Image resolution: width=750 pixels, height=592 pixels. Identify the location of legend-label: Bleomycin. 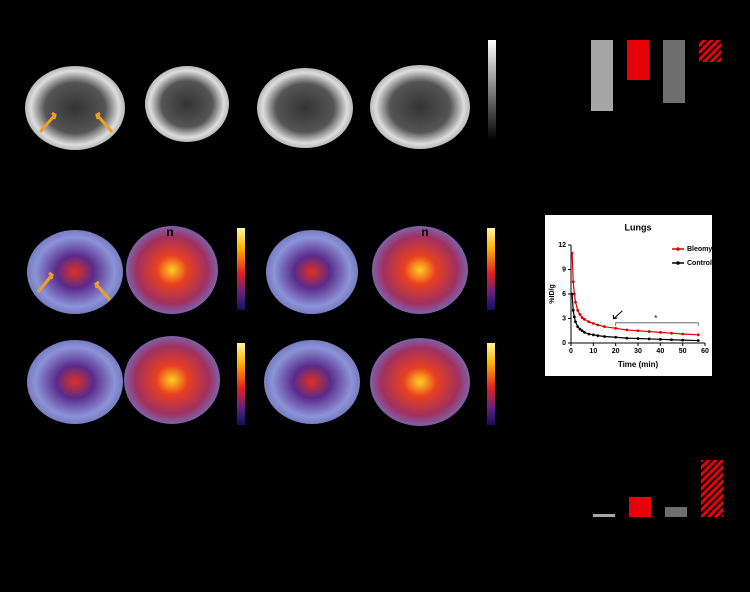
(704, 249).